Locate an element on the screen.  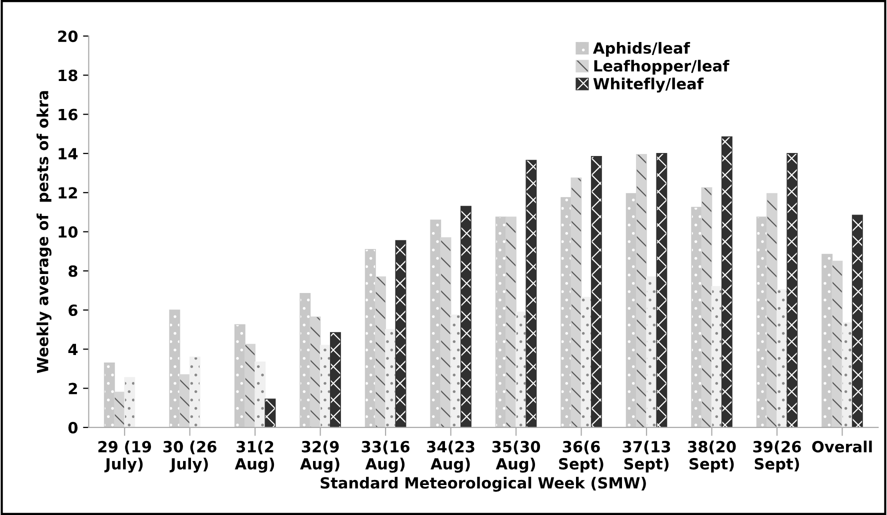
x-tick-label: Overall is located at coordinates (842, 446).